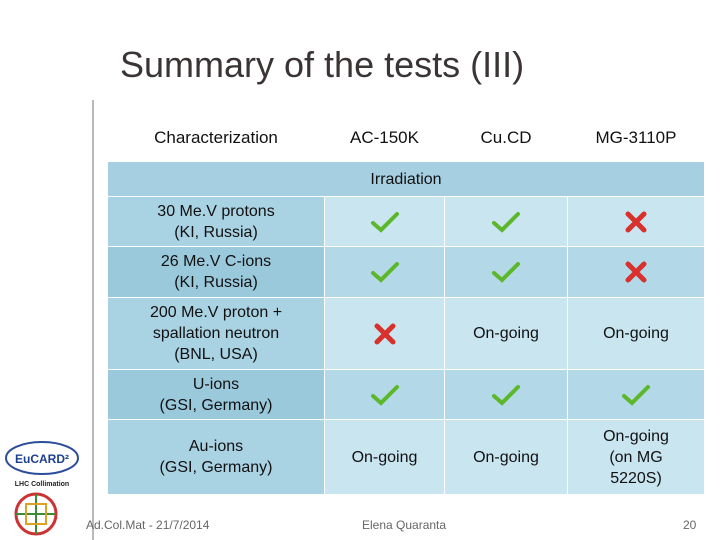  What do you see at coordinates (42, 459) in the screenshot?
I see `logo-text: EuCARD²` at bounding box center [42, 459].